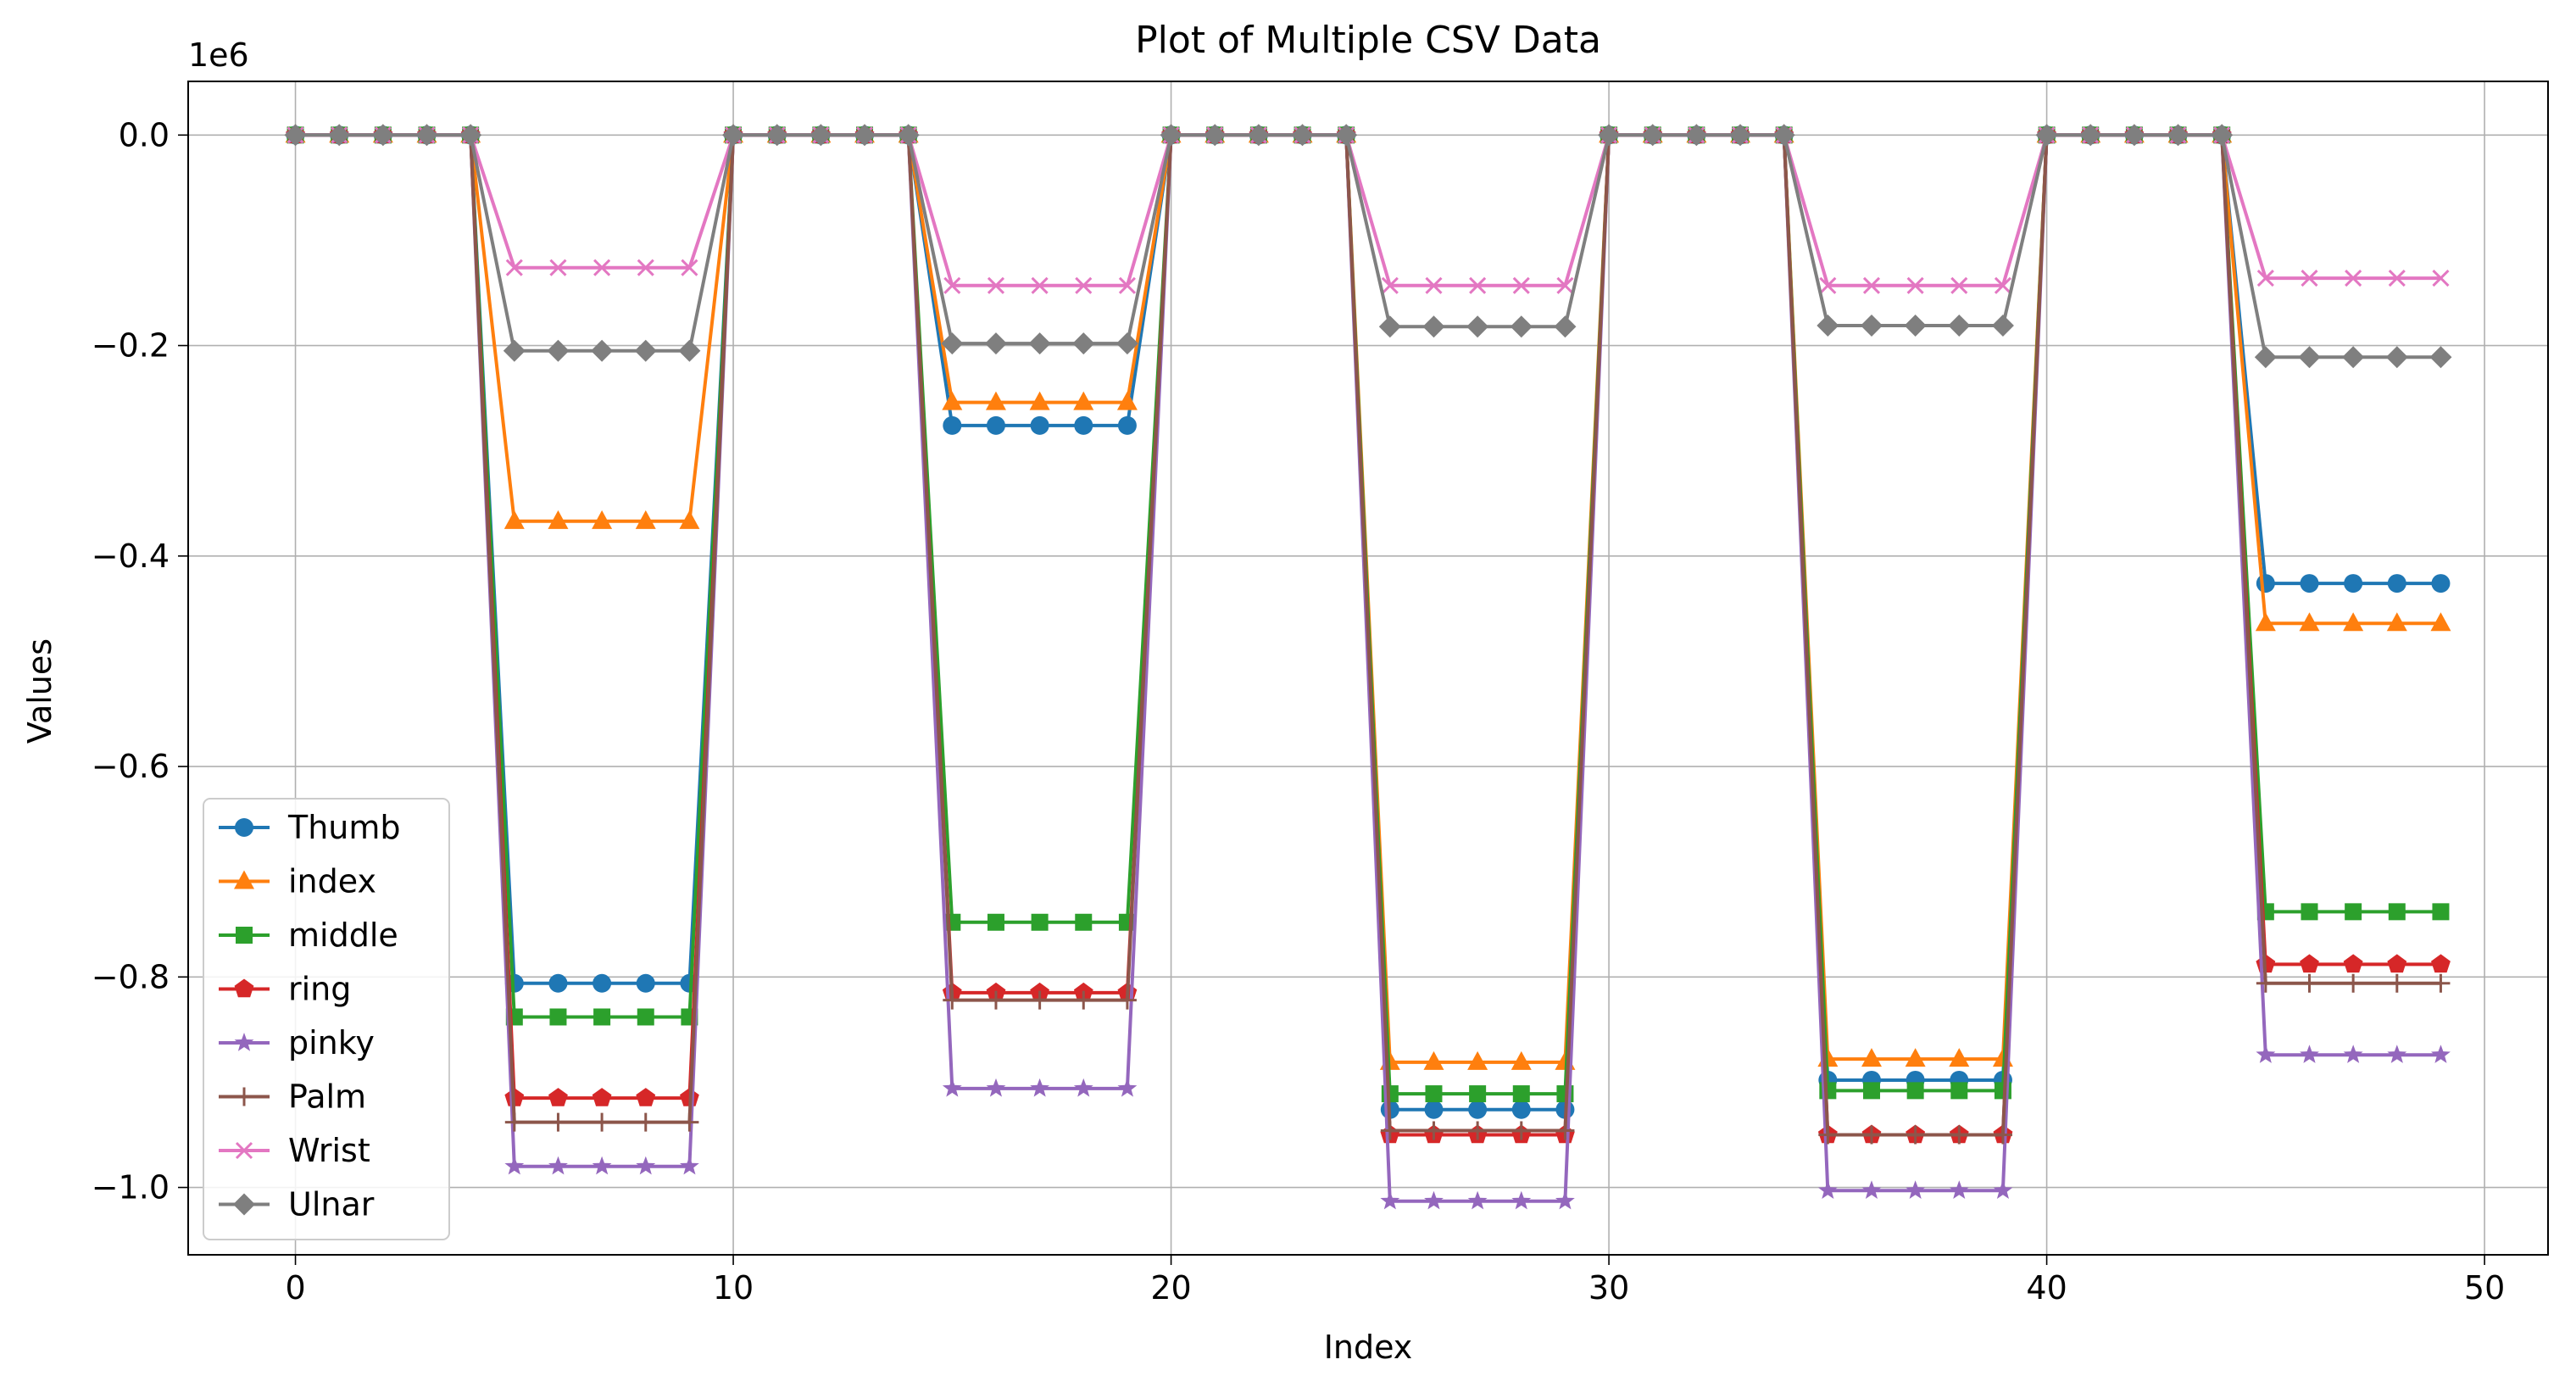 This screenshot has width=2576, height=1393. Describe the element at coordinates (218, 55) in the screenshot. I see `y-axis-scale-label: 1e6` at that location.